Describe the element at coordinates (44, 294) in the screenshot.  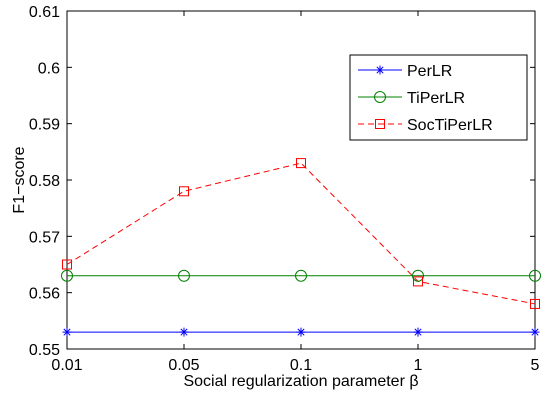
I see `y-tick-label: 0.56` at that location.